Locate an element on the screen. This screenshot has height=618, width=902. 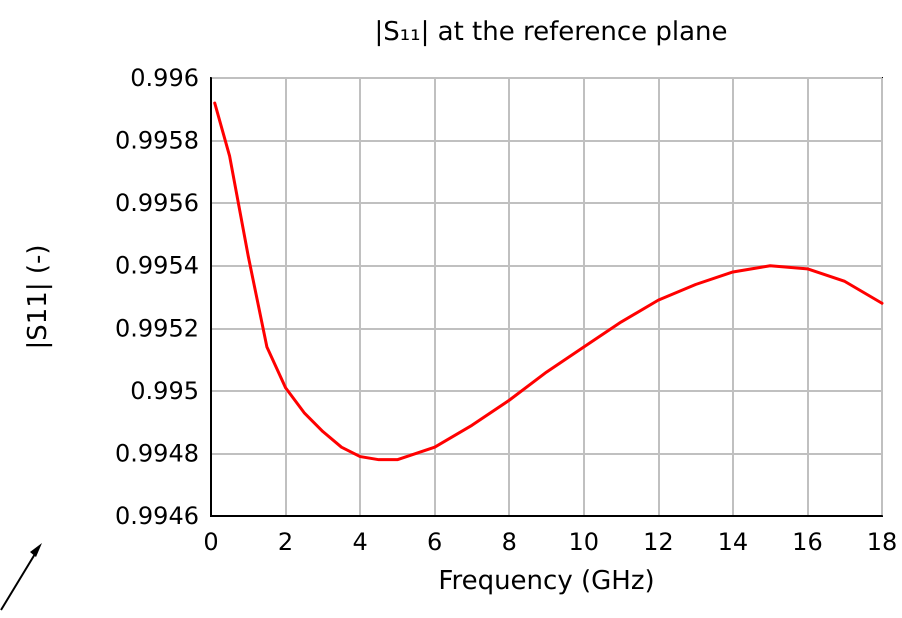
x-tick-label: 10 is located at coordinates (584, 542).